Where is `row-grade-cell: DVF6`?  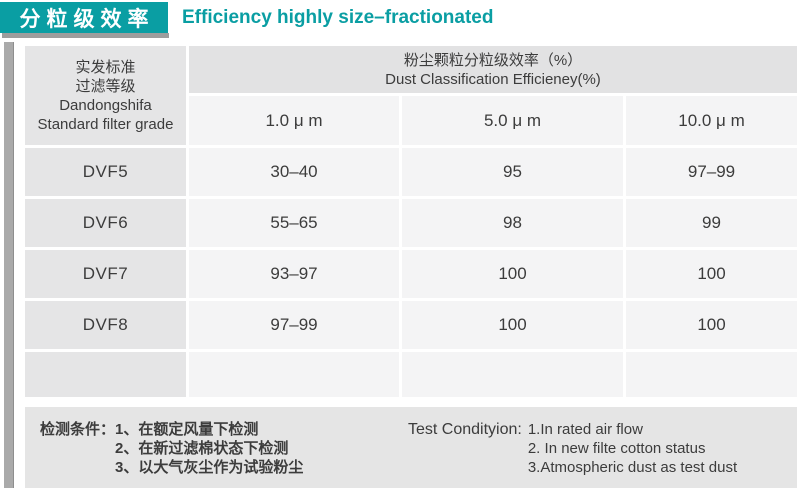 row-grade-cell: DVF6 is located at coordinates (105, 223).